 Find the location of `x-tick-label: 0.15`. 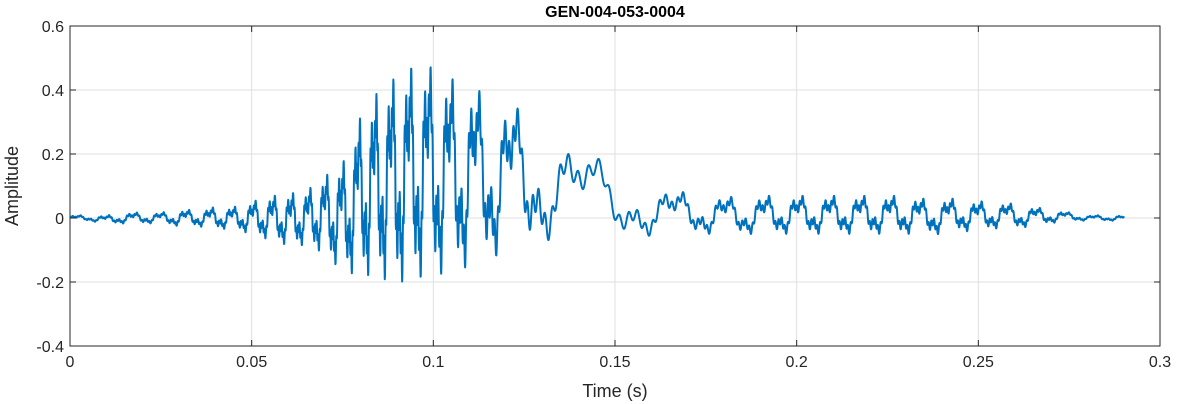

x-tick-label: 0.15 is located at coordinates (614, 362).